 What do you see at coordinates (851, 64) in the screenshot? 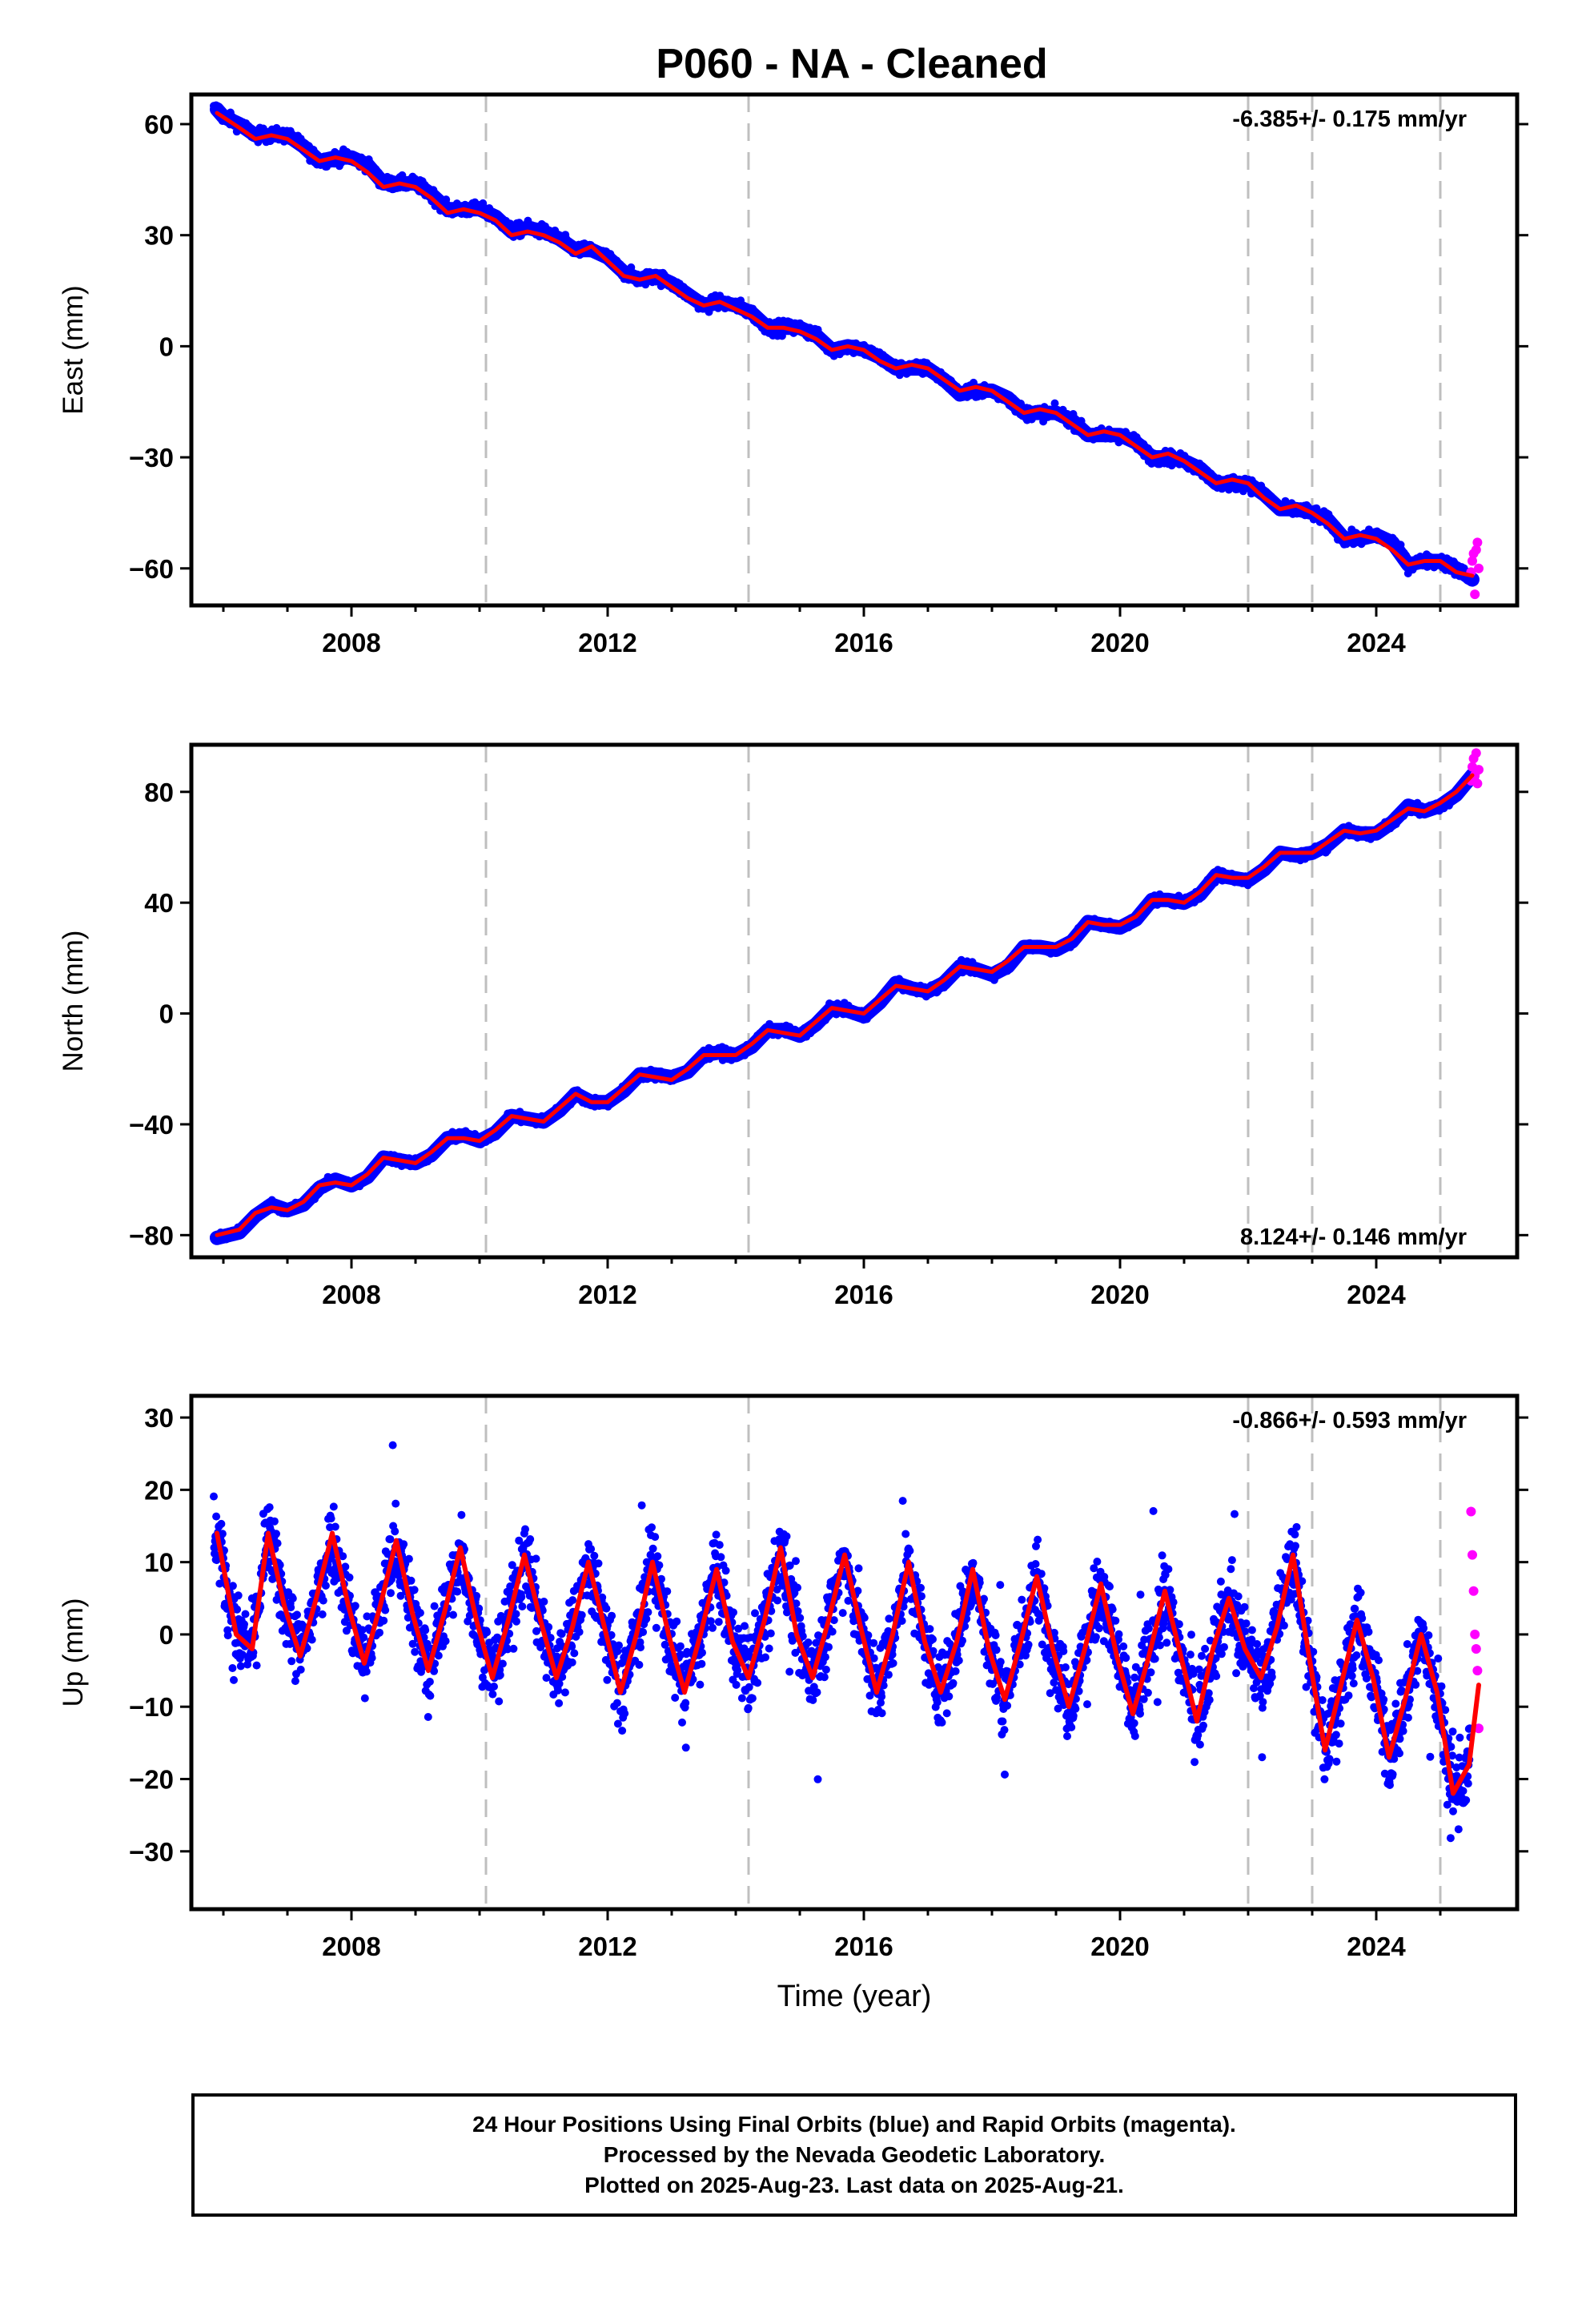
I see `chart-title: P060 - NA - Cleaned` at bounding box center [851, 64].